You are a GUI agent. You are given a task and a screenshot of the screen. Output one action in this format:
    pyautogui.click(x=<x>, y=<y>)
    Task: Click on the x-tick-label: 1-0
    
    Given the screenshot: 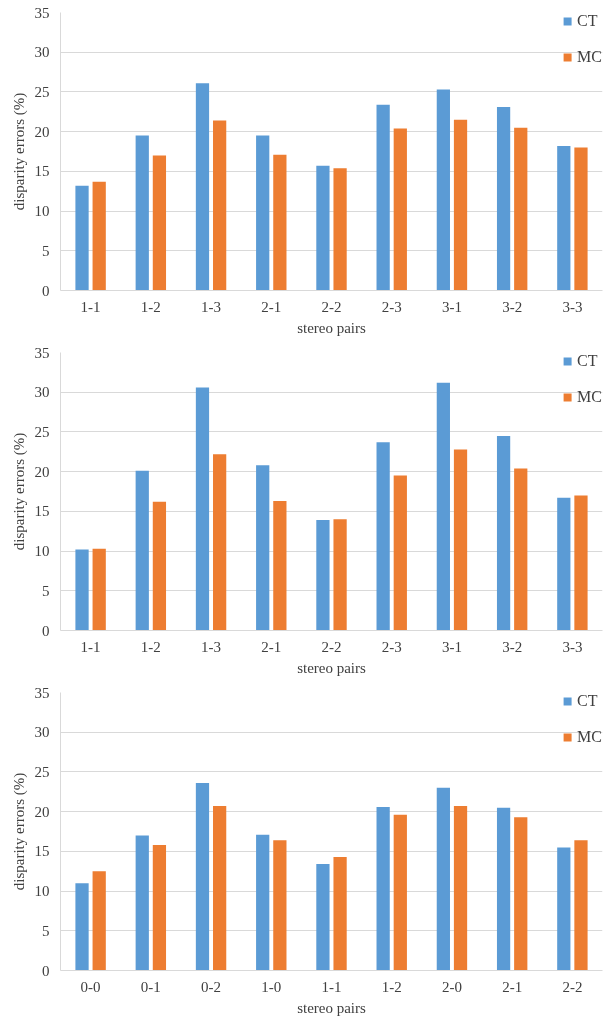 What is the action you would take?
    pyautogui.click(x=271, y=986)
    